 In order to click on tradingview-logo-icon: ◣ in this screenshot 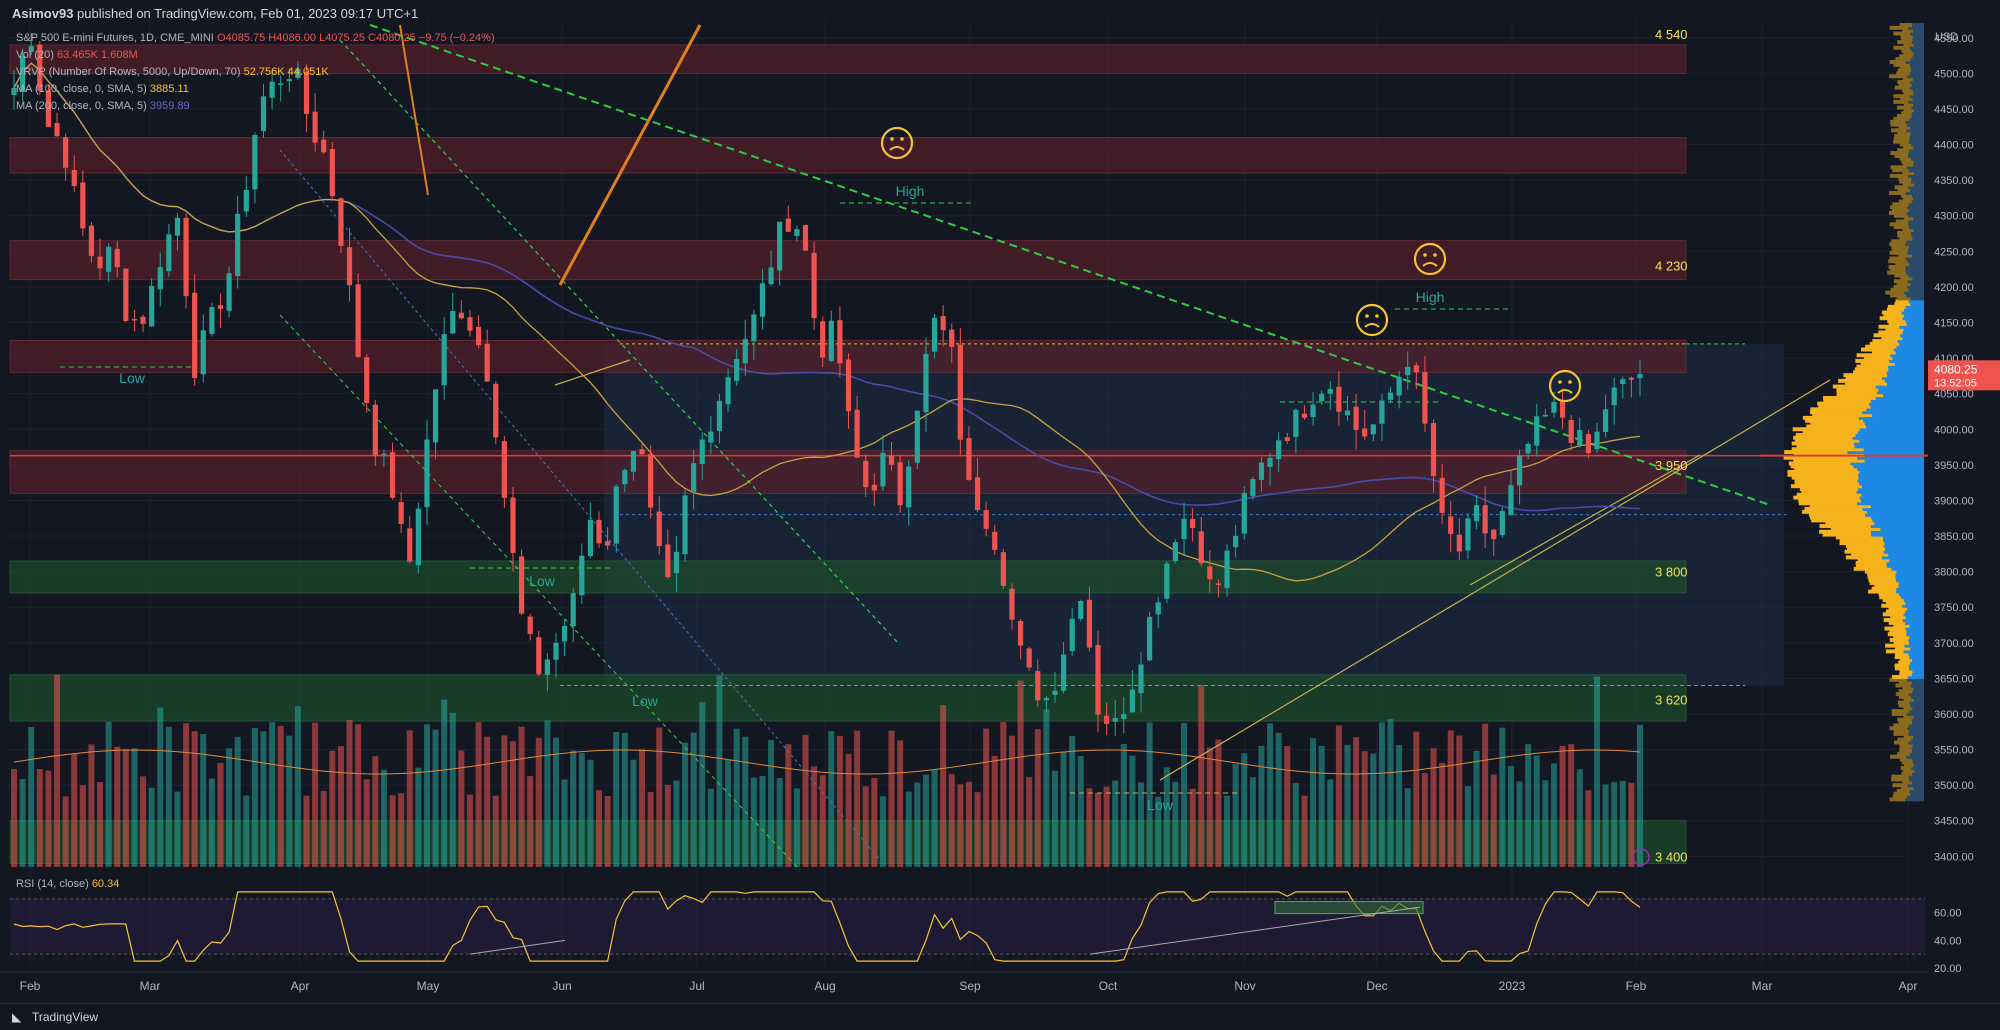, I will do `click(17, 1017)`.